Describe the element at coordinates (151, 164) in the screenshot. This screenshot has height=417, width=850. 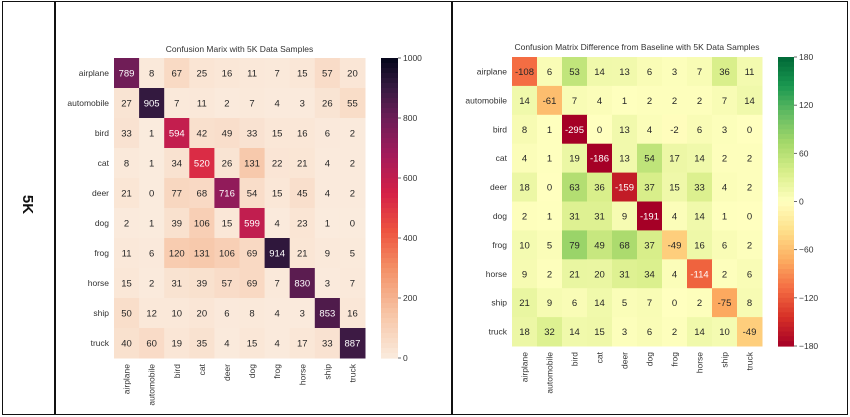
I see `cell-value-label: 1` at that location.